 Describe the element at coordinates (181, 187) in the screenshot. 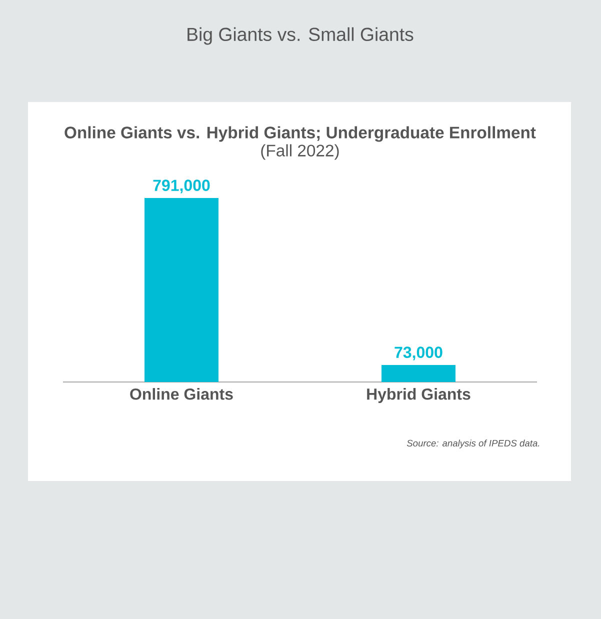

I see `data-label: 791,000` at that location.